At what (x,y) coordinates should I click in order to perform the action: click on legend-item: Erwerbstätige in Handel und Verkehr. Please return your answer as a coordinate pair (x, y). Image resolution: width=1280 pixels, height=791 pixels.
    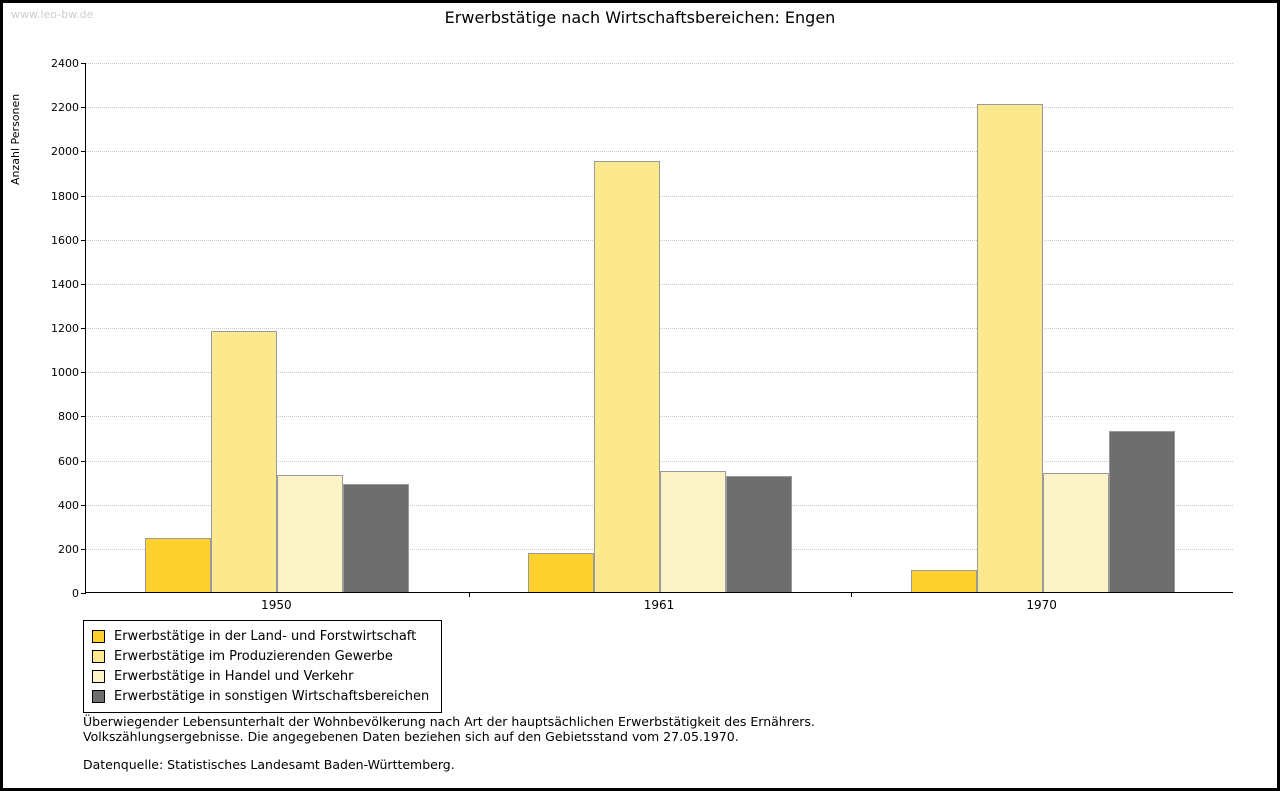
    Looking at the image, I should click on (260, 676).